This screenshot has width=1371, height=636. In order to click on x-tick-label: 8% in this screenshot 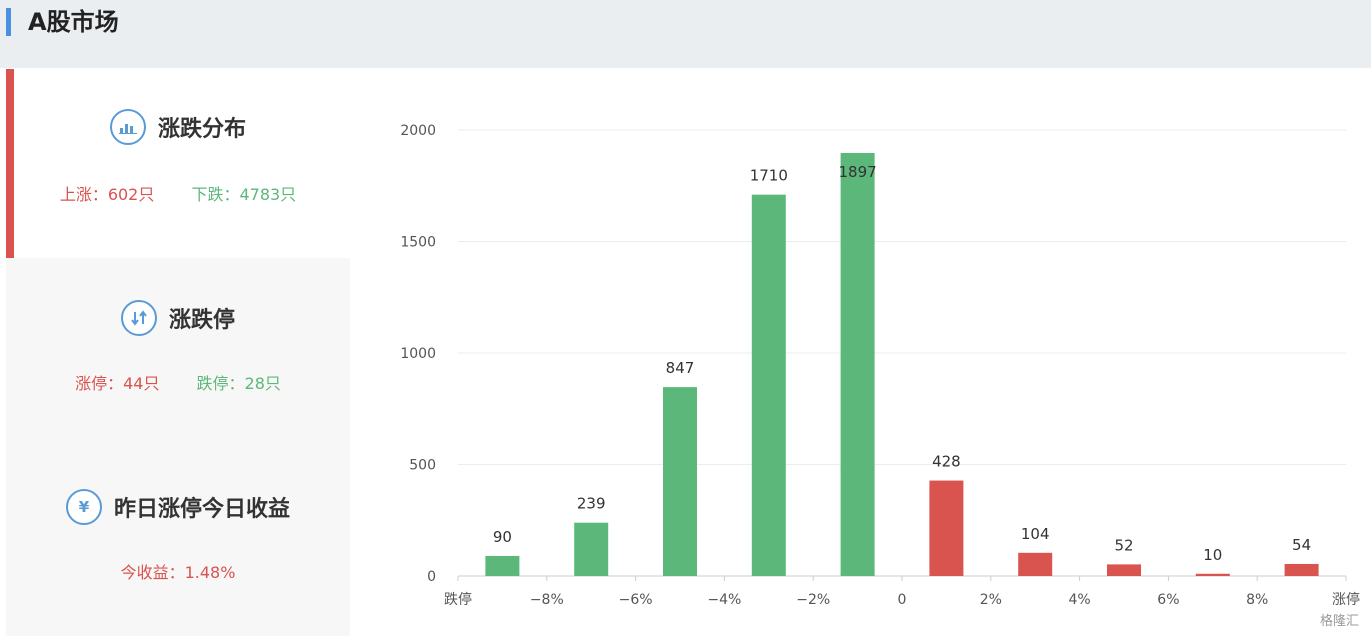, I will do `click(1257, 600)`.